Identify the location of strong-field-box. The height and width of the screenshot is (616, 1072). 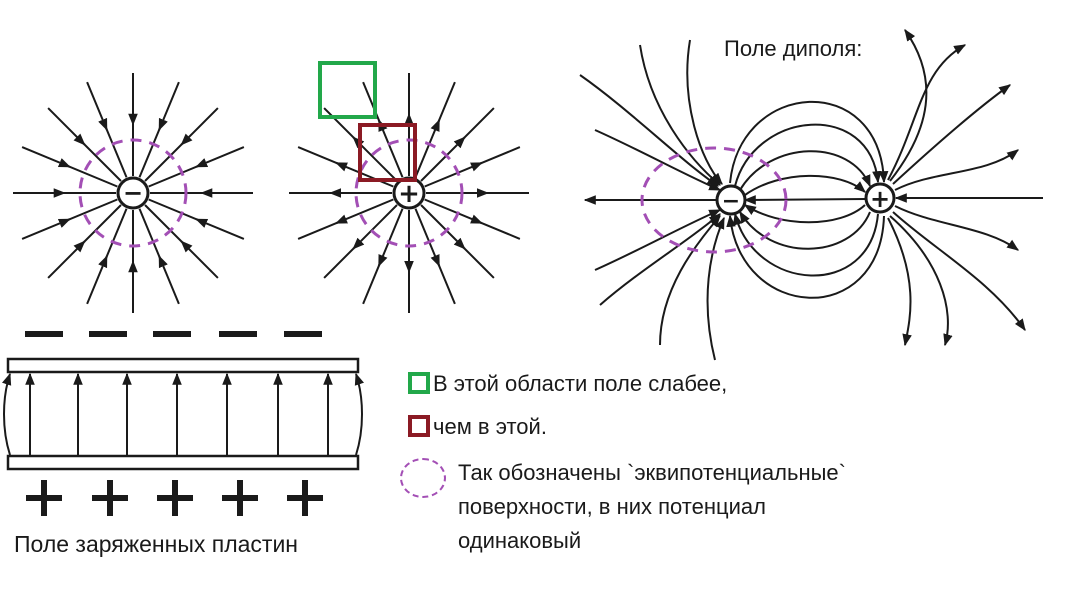
(387, 152).